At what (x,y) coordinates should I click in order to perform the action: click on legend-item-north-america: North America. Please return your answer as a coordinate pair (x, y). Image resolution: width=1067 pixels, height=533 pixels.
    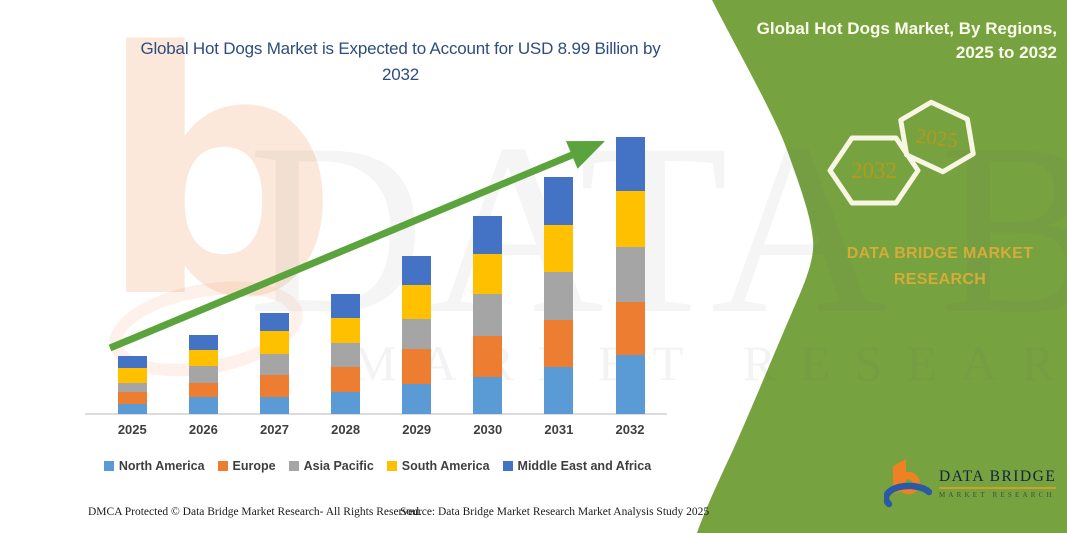
    Looking at the image, I should click on (154, 466).